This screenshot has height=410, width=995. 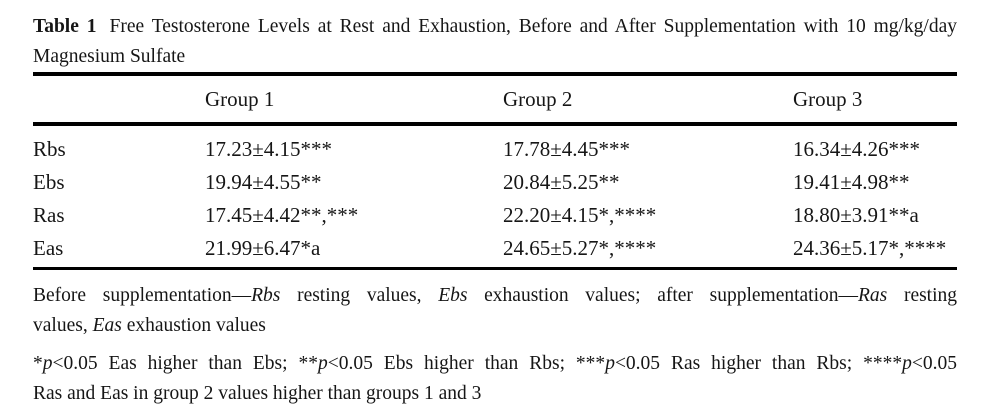 What do you see at coordinates (857, 149) in the screenshot?
I see `value-rbs-group3: 16.34±4.26***` at bounding box center [857, 149].